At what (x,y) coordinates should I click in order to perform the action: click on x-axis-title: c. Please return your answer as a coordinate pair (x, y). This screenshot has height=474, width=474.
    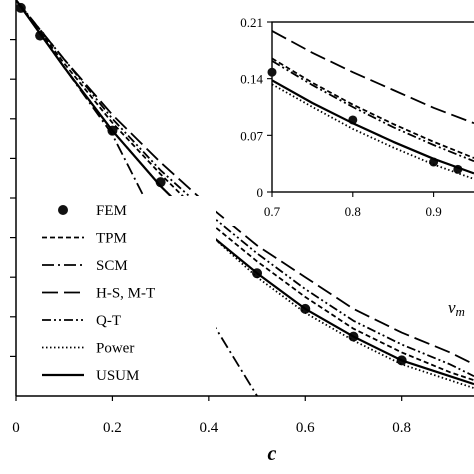
    Looking at the image, I should click on (272, 454).